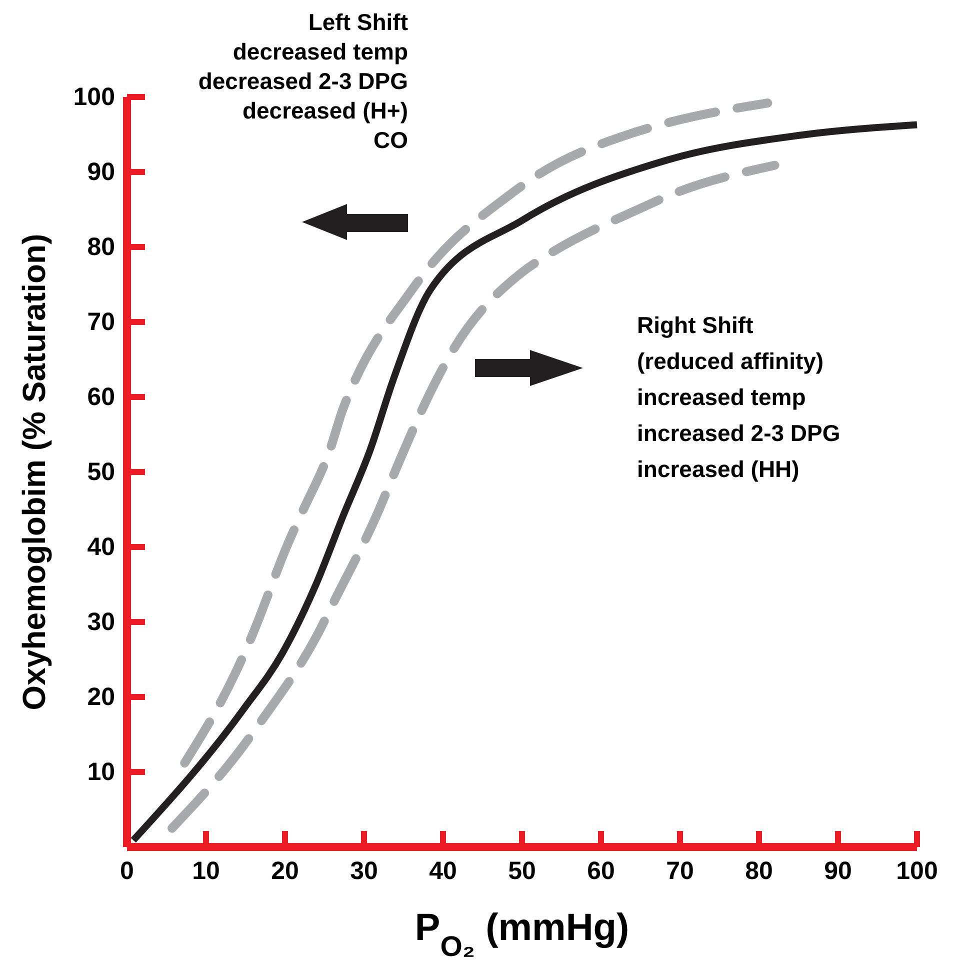 Image resolution: width=955 pixels, height=963 pixels. I want to click on y-tick-label: 60, so click(101, 397).